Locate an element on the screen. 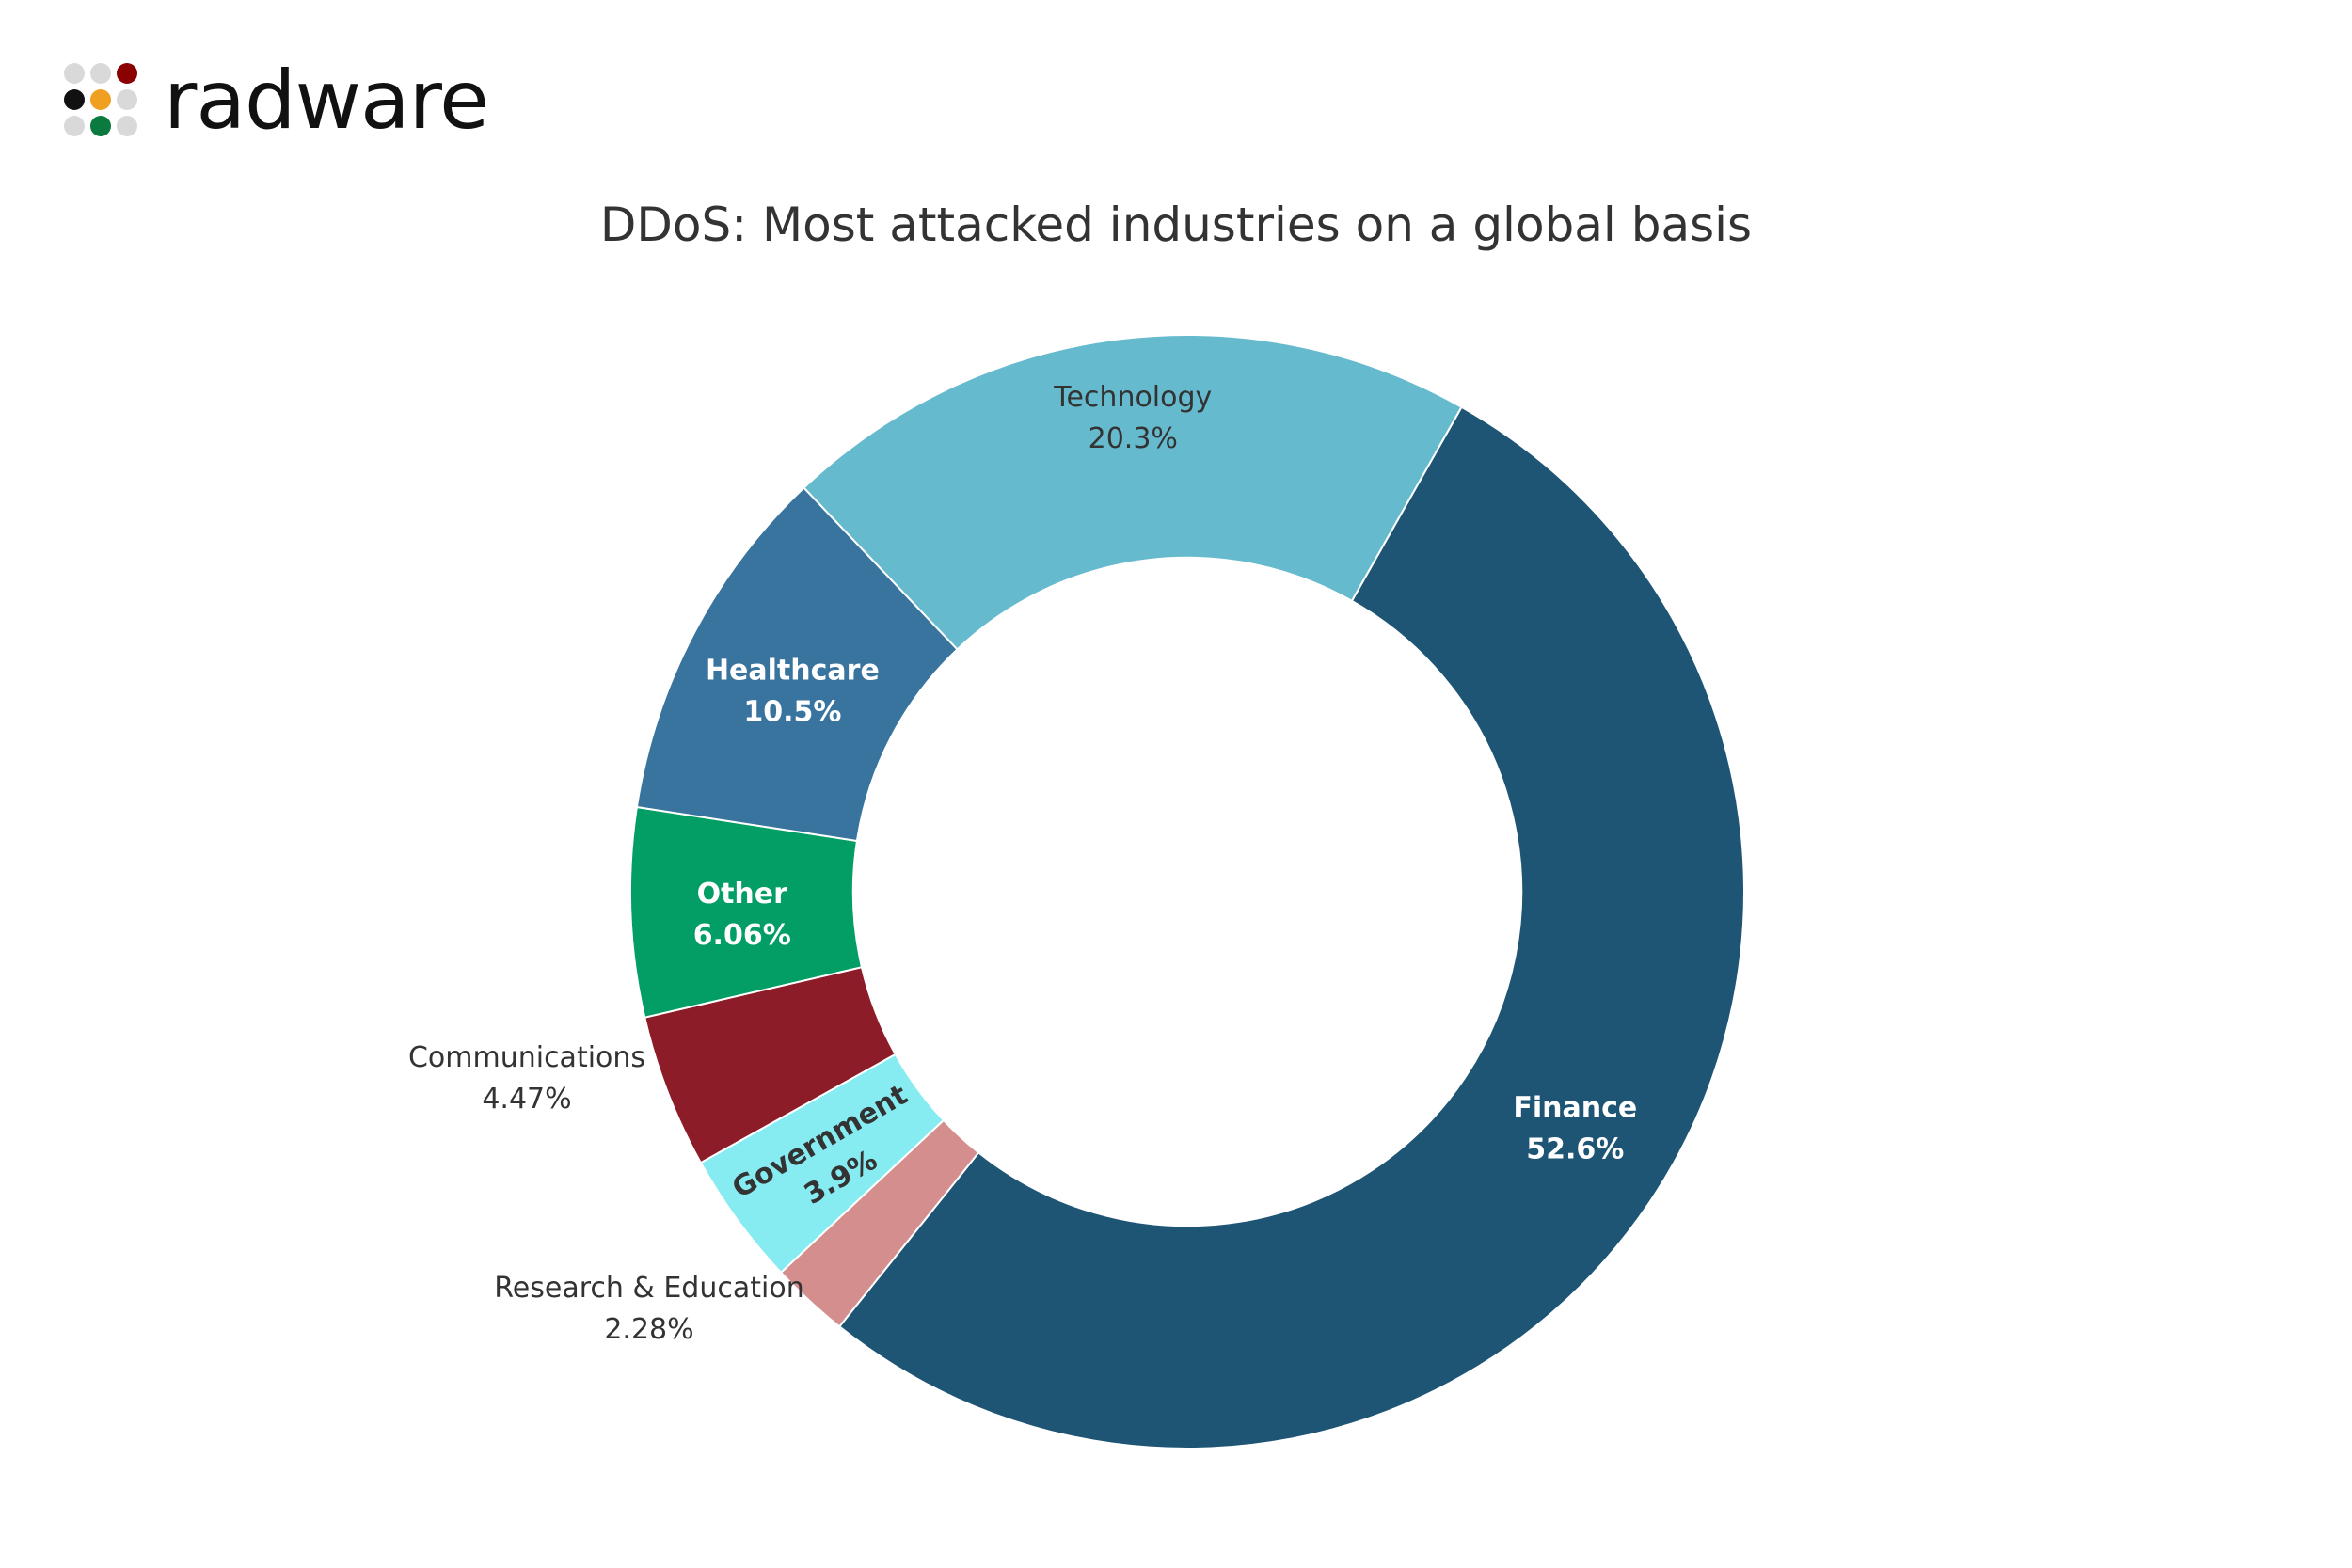 This screenshot has width=2352, height=1568. slice-value-label: 52.6% is located at coordinates (1575, 1148).